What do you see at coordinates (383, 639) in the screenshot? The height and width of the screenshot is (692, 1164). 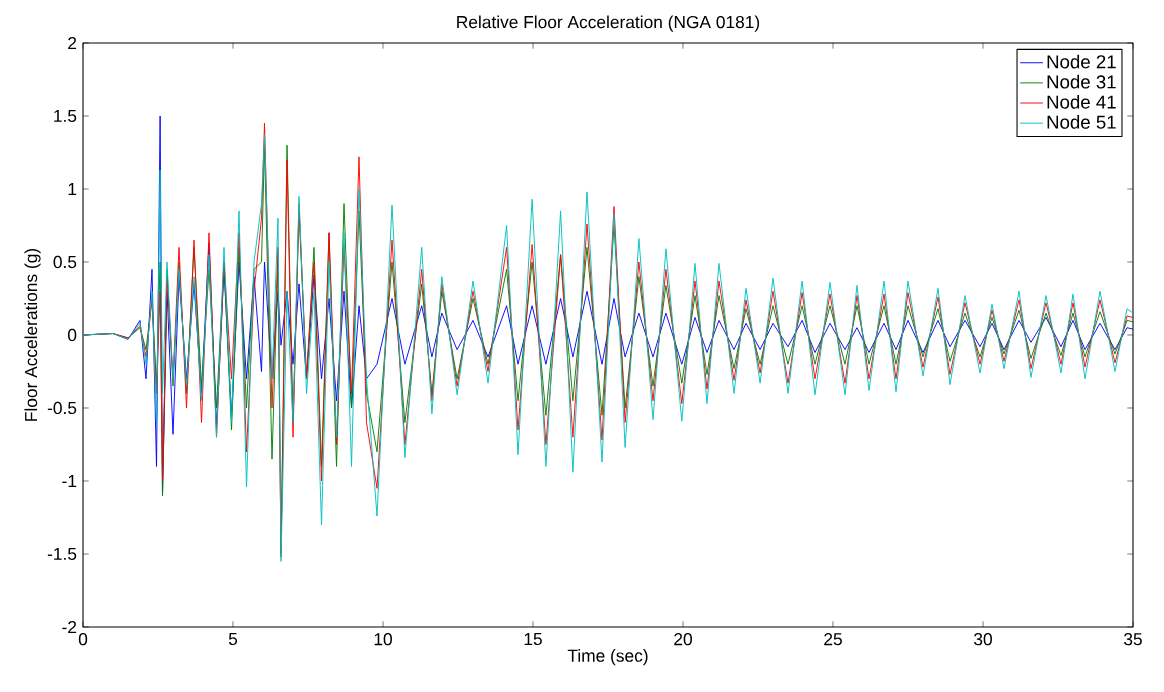 I see `x-tick-label: 10` at bounding box center [383, 639].